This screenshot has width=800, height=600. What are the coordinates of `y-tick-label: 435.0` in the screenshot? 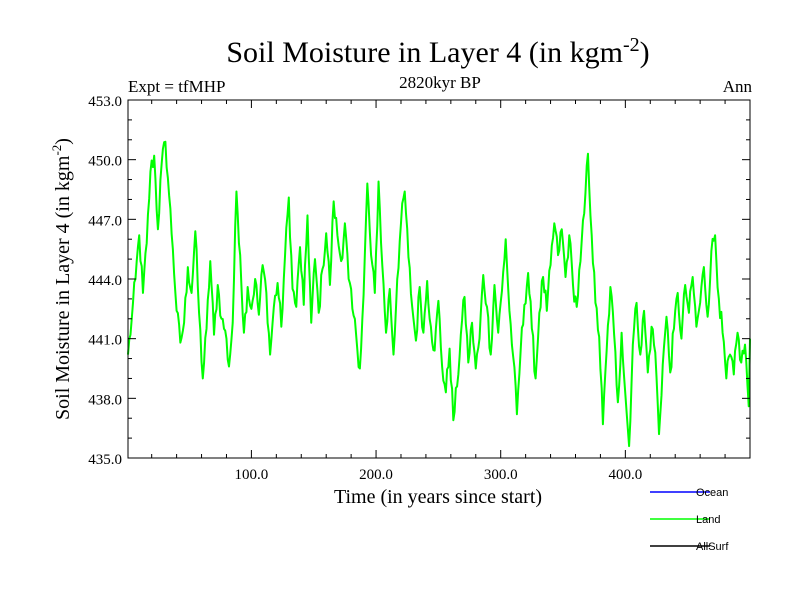 It's located at (105, 460).